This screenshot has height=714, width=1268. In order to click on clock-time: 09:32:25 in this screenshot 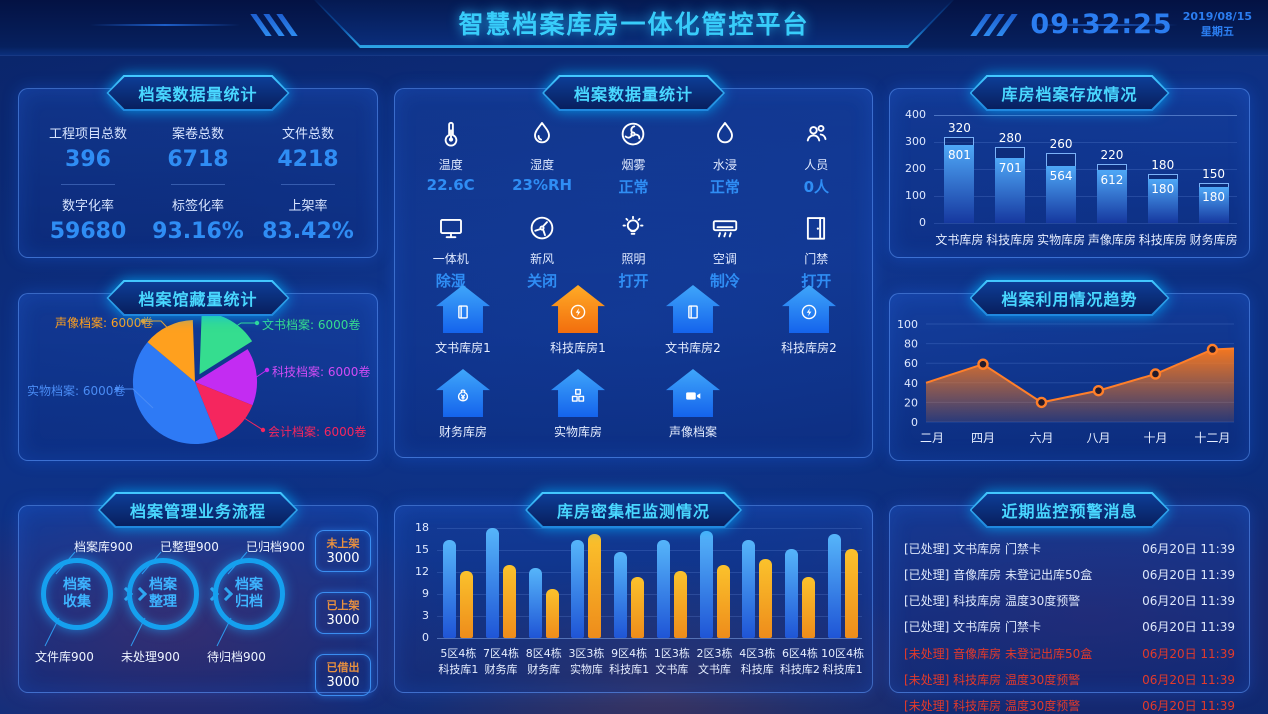, I will do `click(1101, 24)`.